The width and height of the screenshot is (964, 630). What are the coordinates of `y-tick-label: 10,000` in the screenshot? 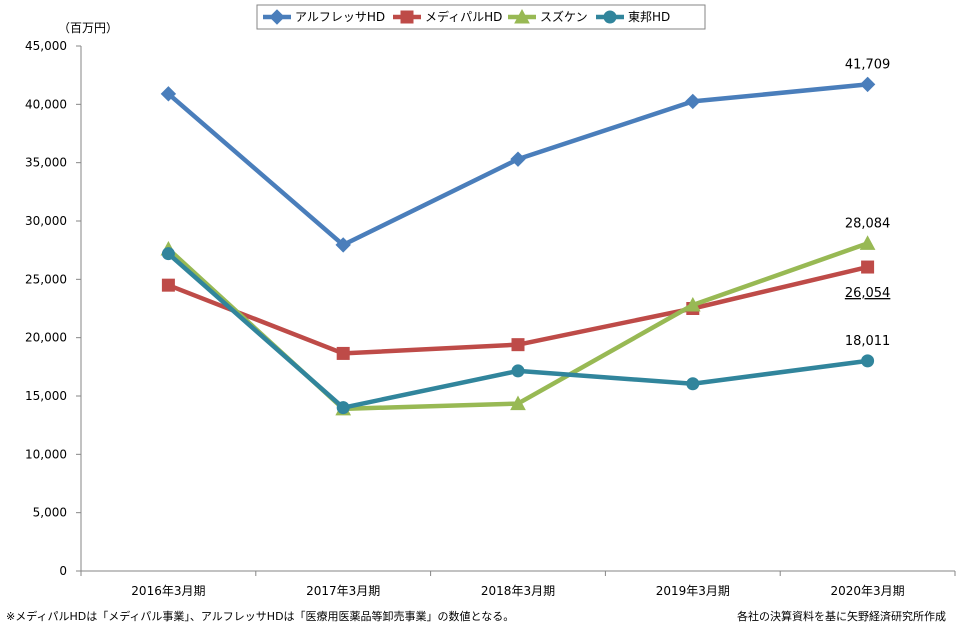 It's located at (46, 454).